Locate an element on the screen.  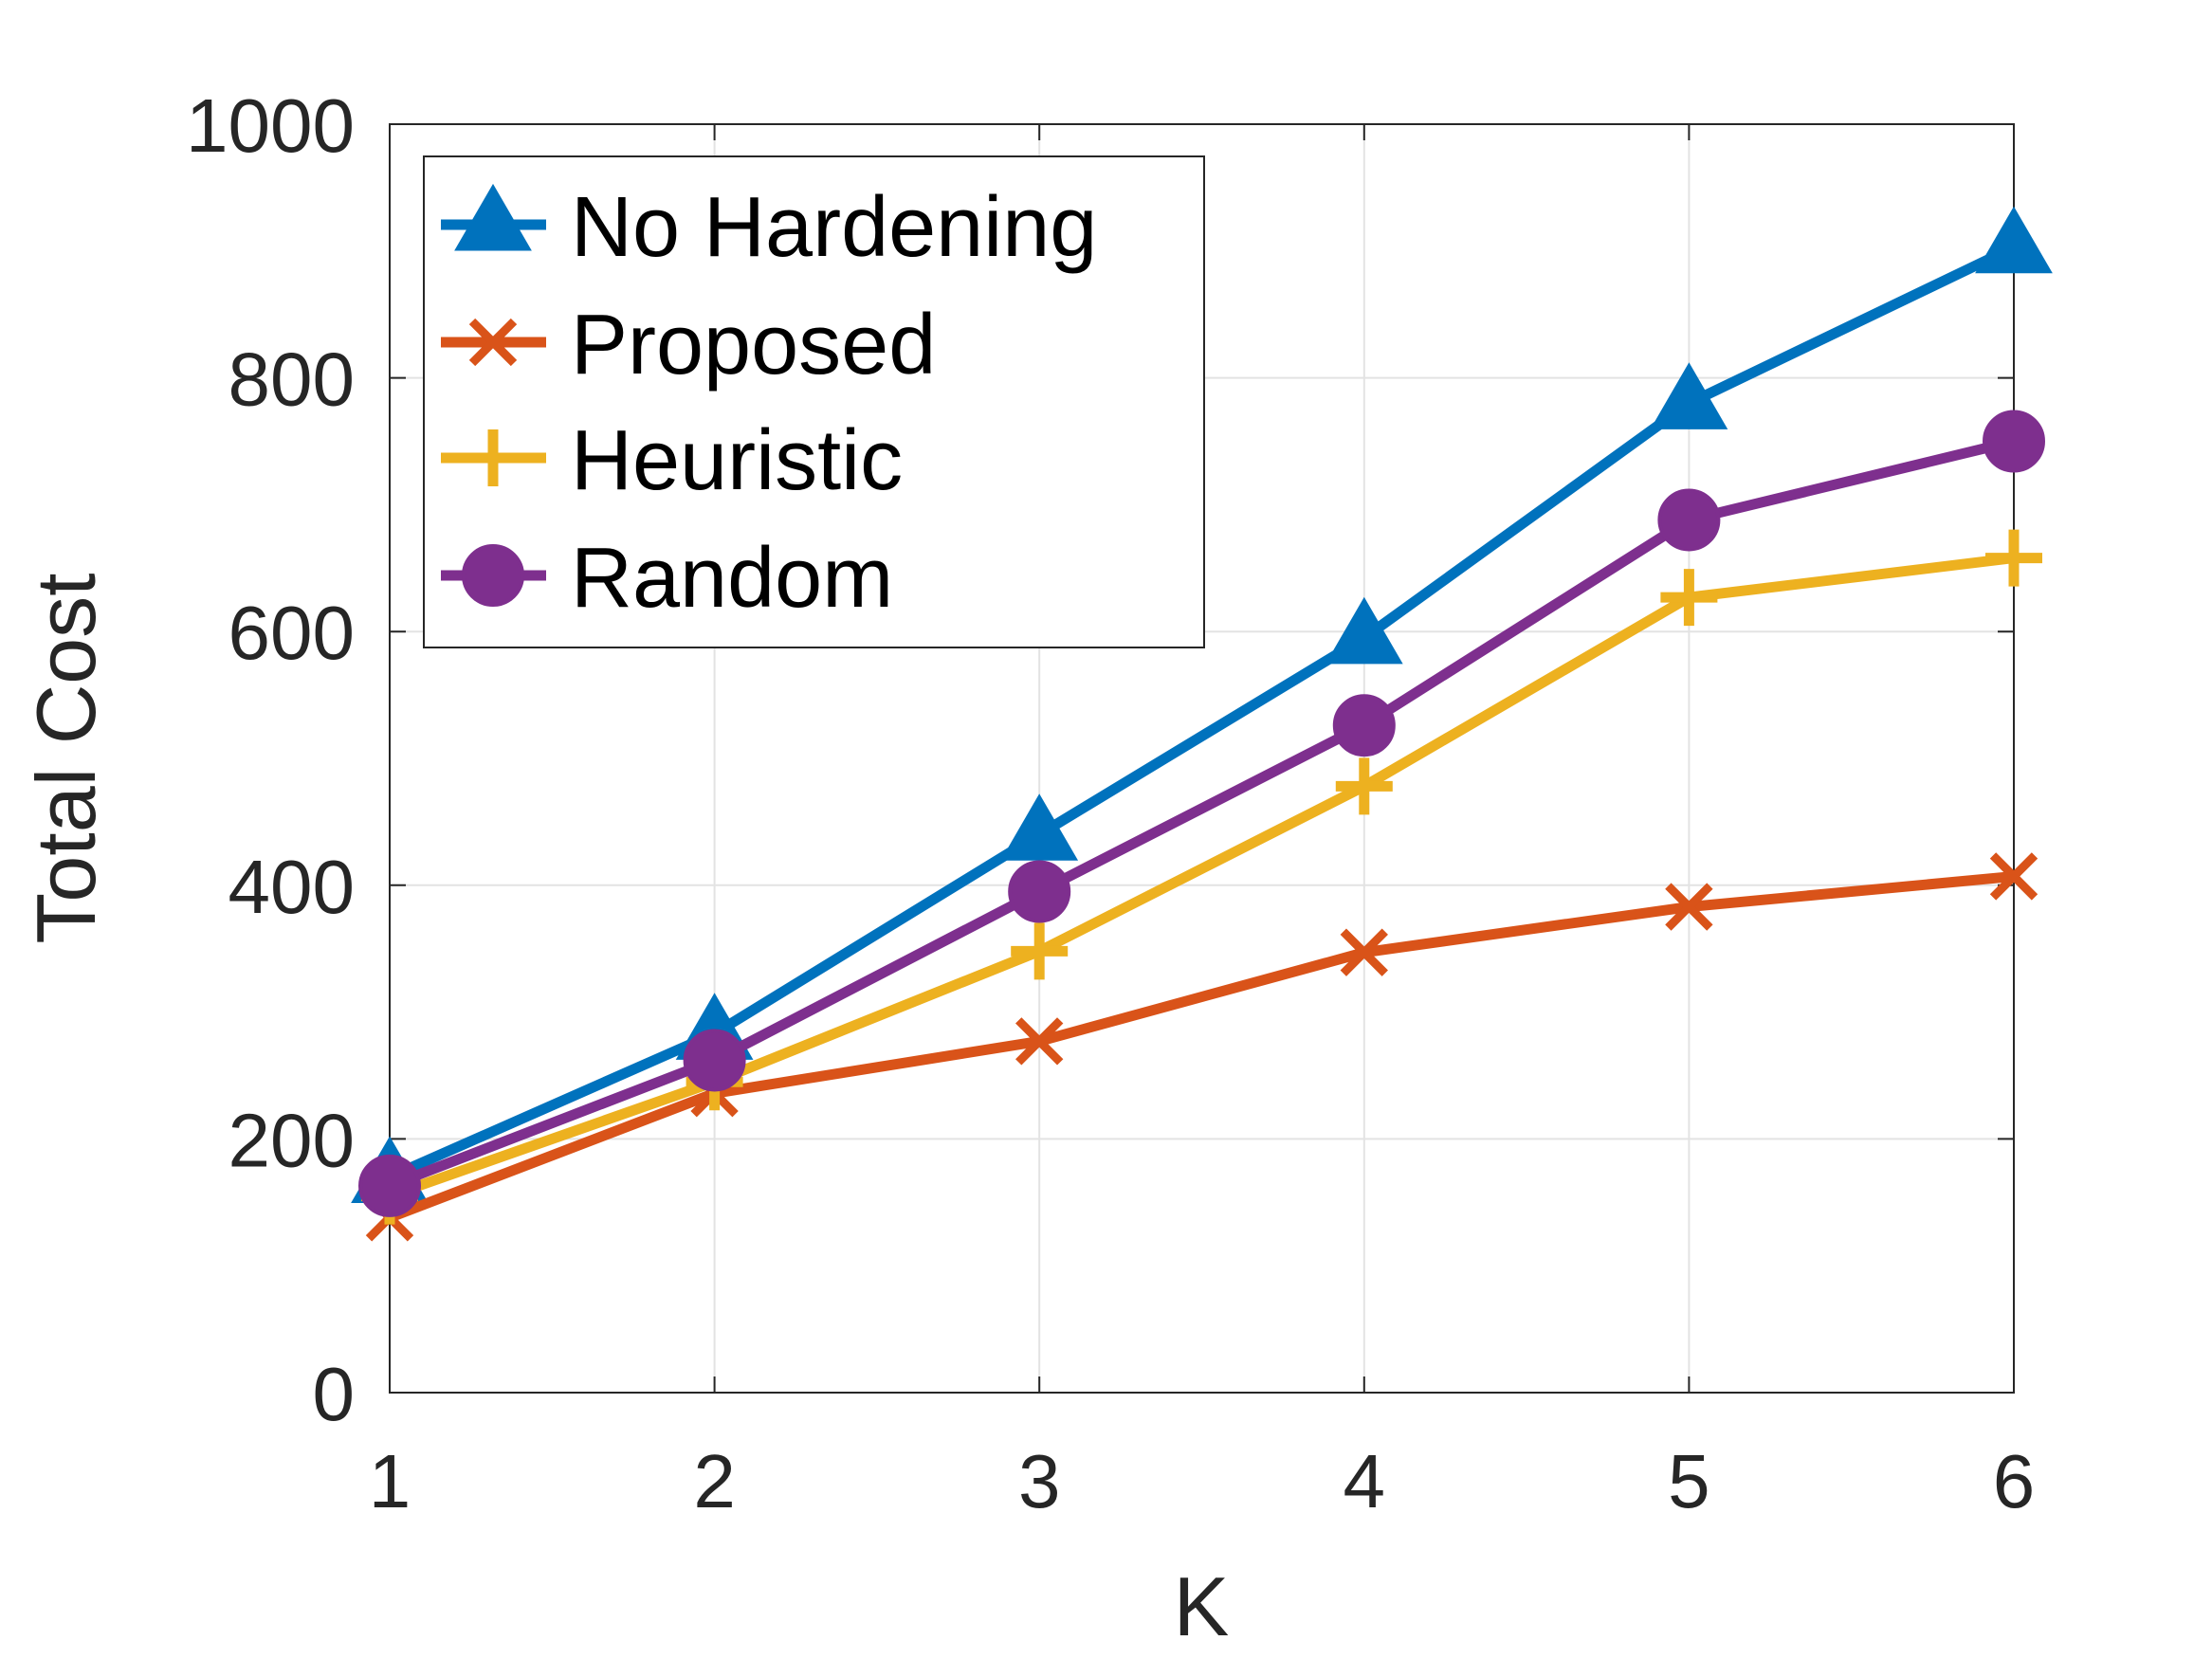
legend-items: No Hardening Proposed Heuristic Random is located at coordinates (769, 403).